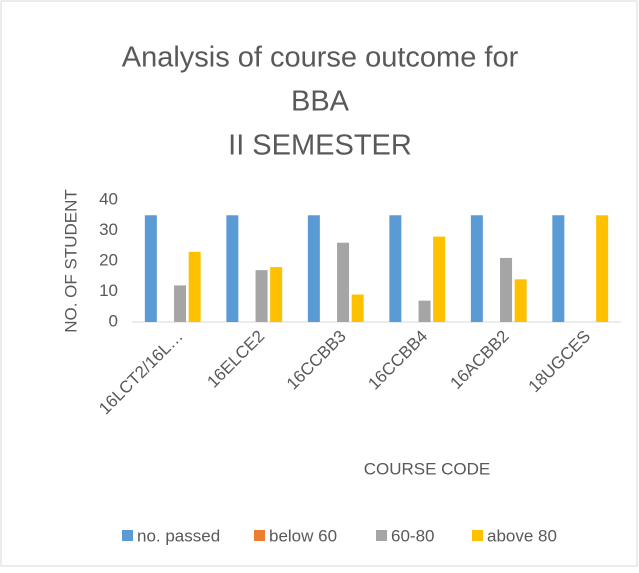 This screenshot has width=639, height=573. What do you see at coordinates (320, 58) in the screenshot?
I see `chart-title: Analysis of course outcome for` at bounding box center [320, 58].